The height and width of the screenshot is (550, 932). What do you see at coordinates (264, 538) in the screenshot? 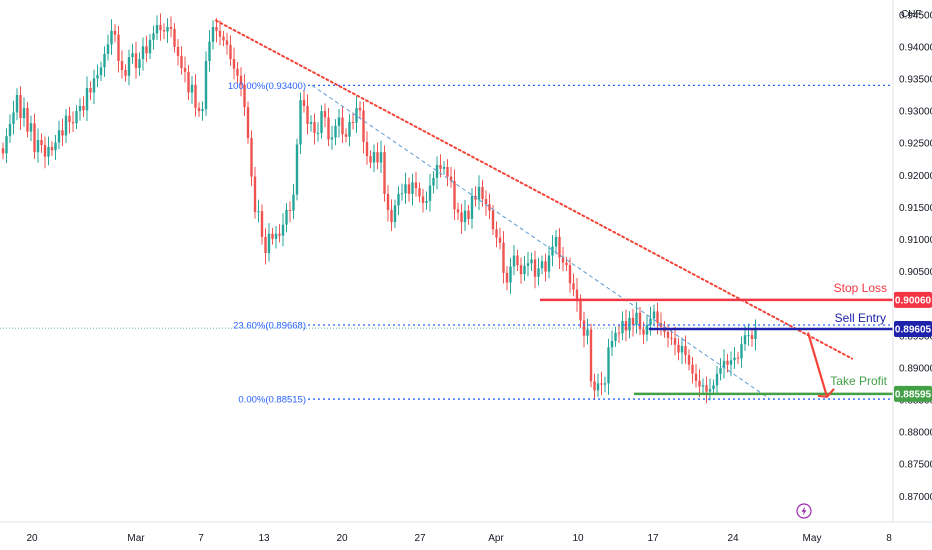
I see `time-tick-label: 13` at bounding box center [264, 538].